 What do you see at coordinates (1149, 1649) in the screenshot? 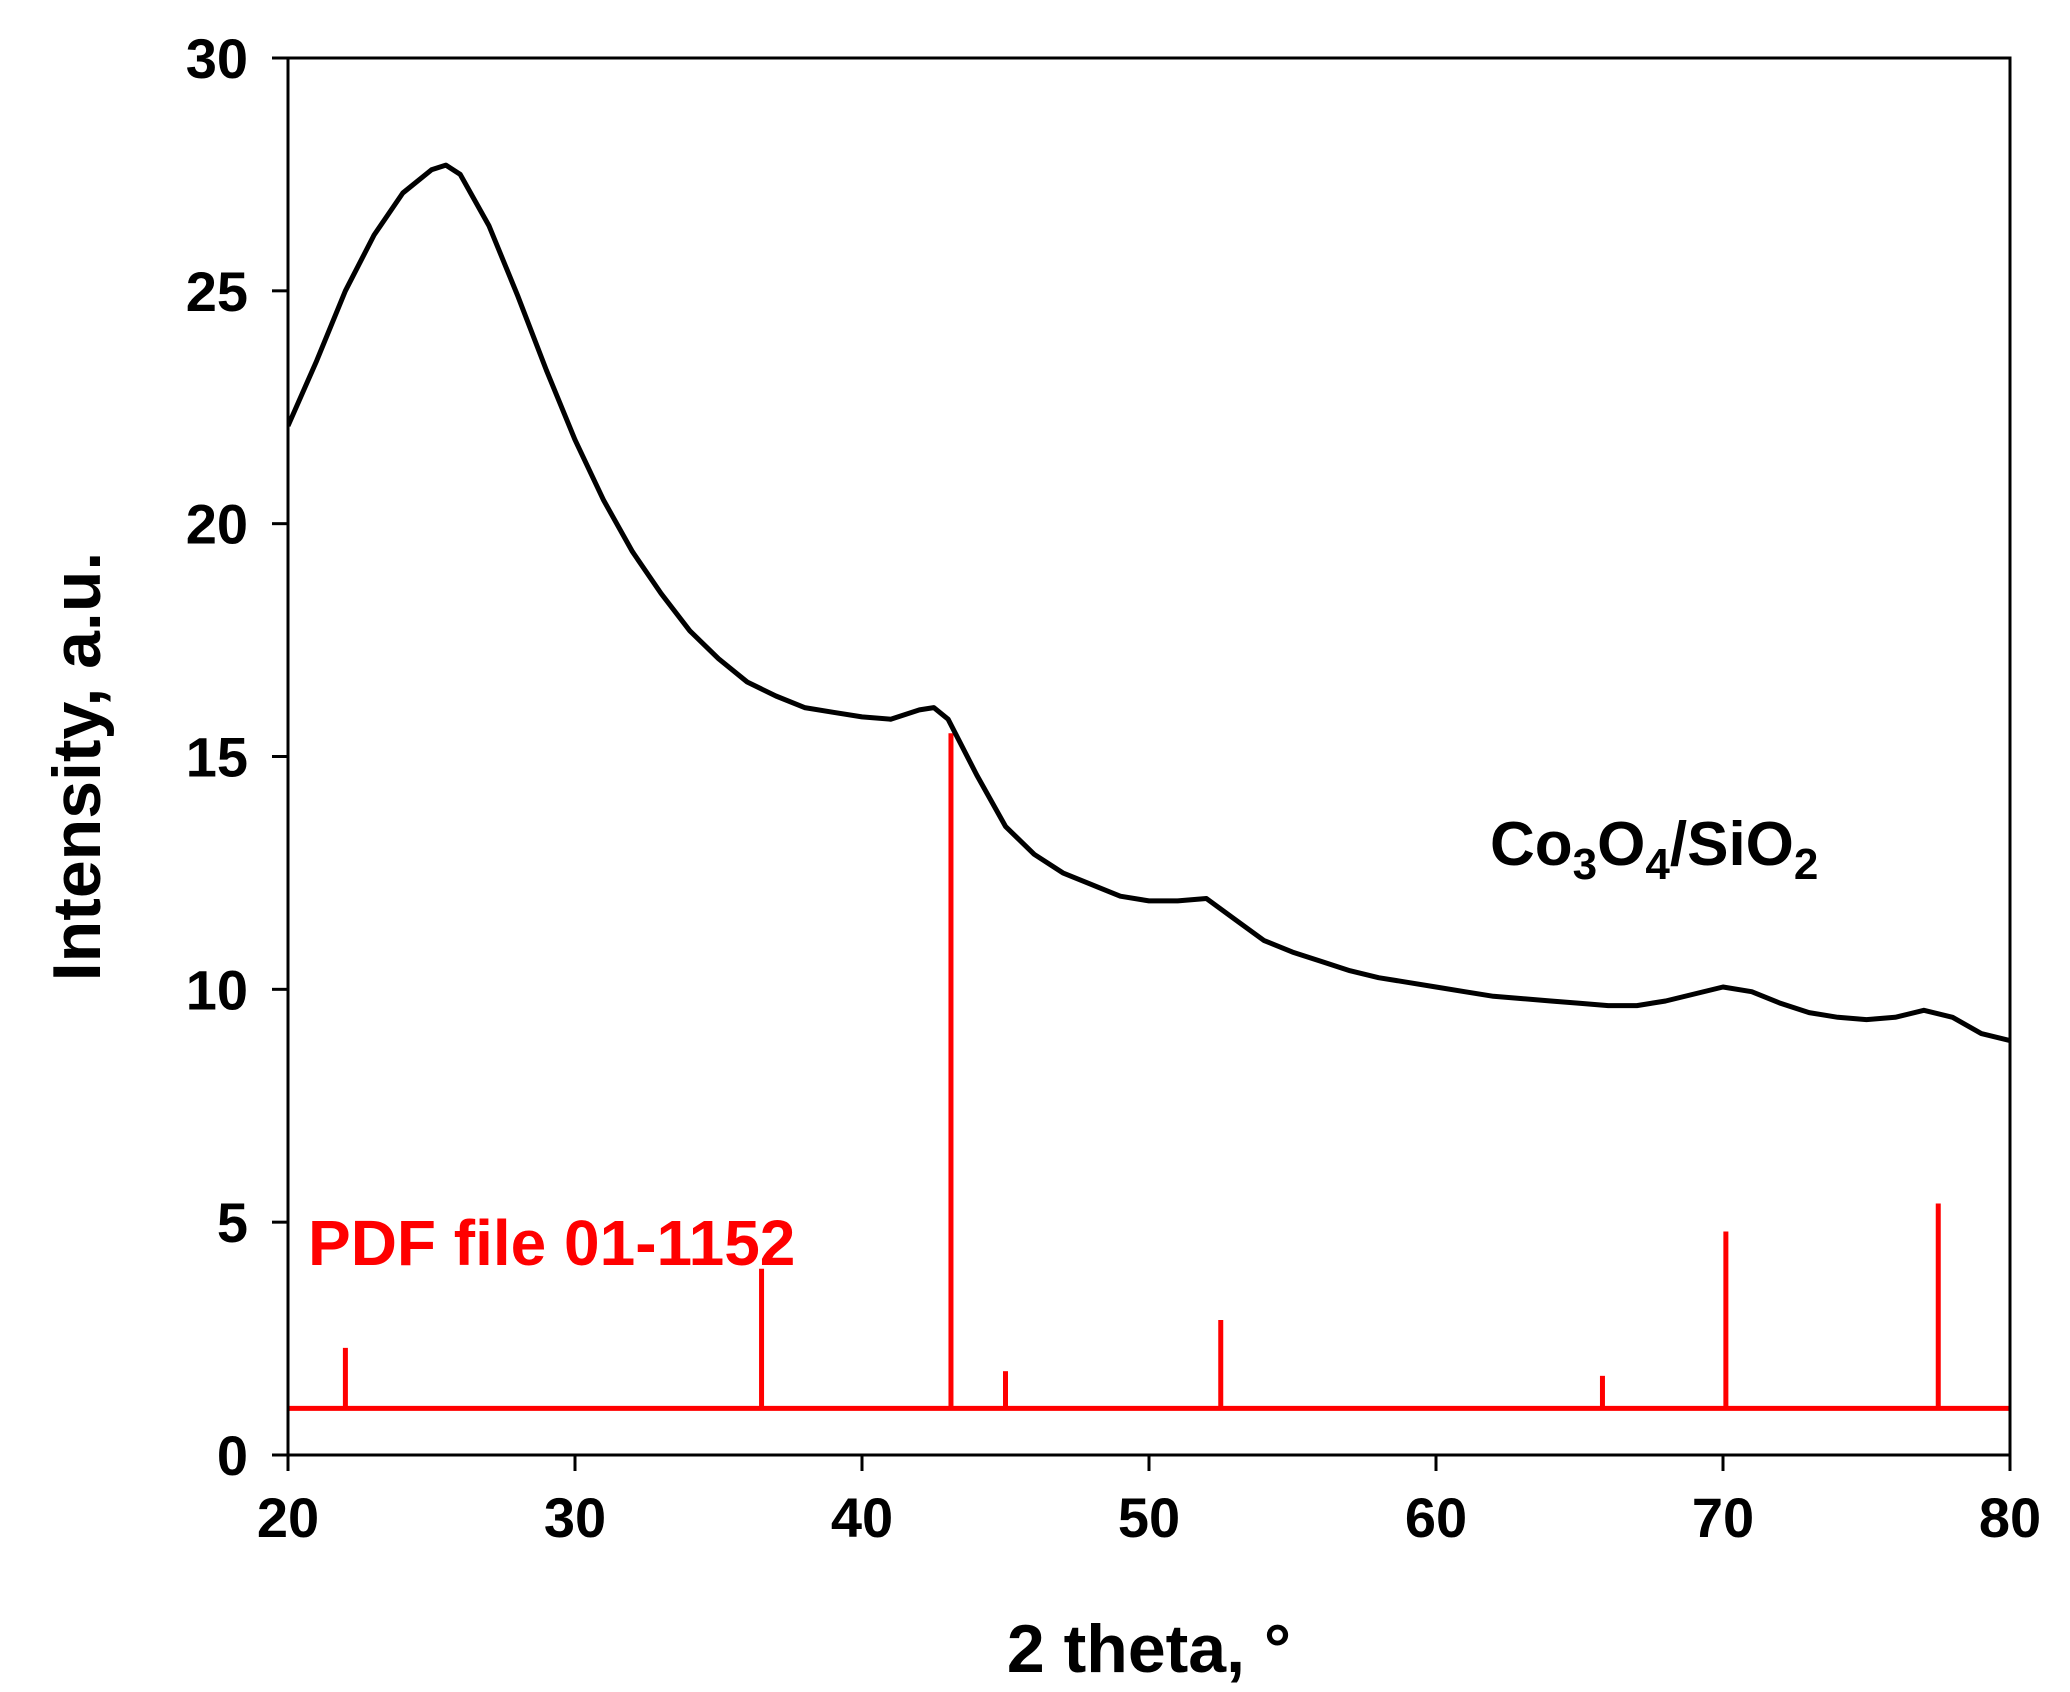
I see `x-axis-label: 2 theta, °` at bounding box center [1149, 1649].